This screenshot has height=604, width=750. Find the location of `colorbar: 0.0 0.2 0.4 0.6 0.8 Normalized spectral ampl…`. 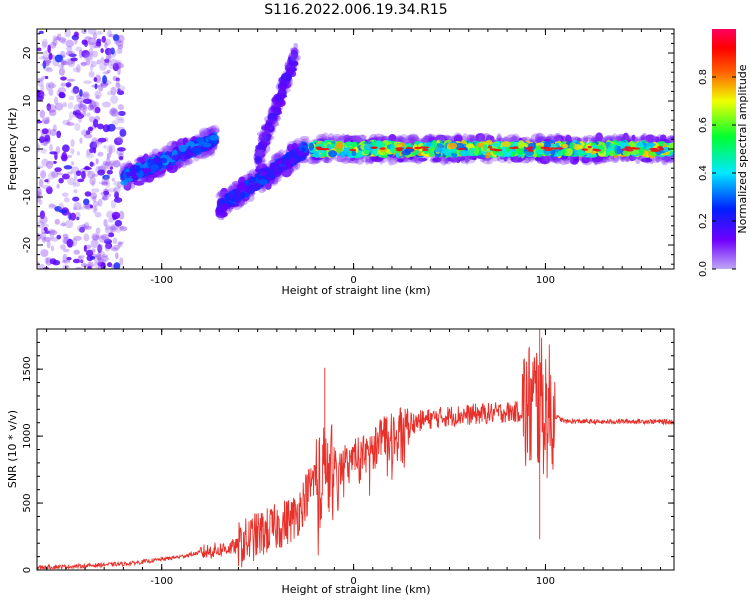

colorbar: 0.0 0.2 0.4 0.6 0.8 Normalized spectral ampl… is located at coordinates (723, 153).